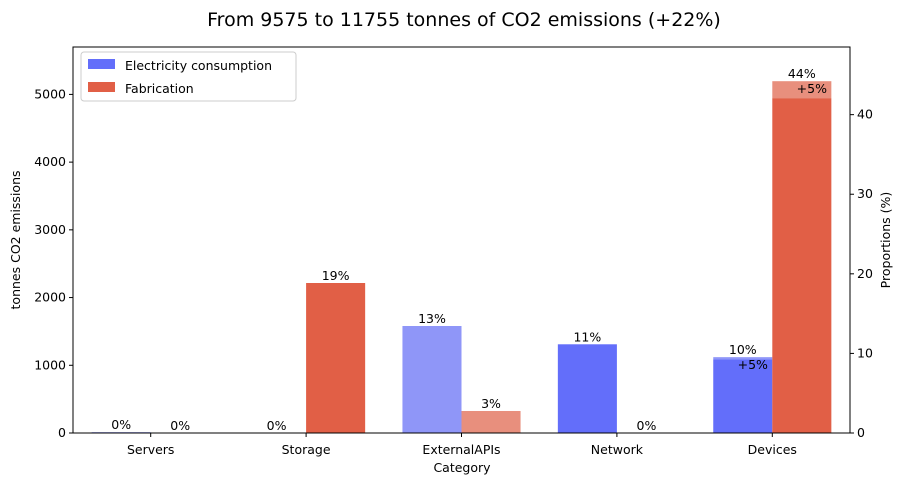 This screenshot has height=486, width=906. I want to click on legend: Electricity consumption Fabrication, so click(188, 76).